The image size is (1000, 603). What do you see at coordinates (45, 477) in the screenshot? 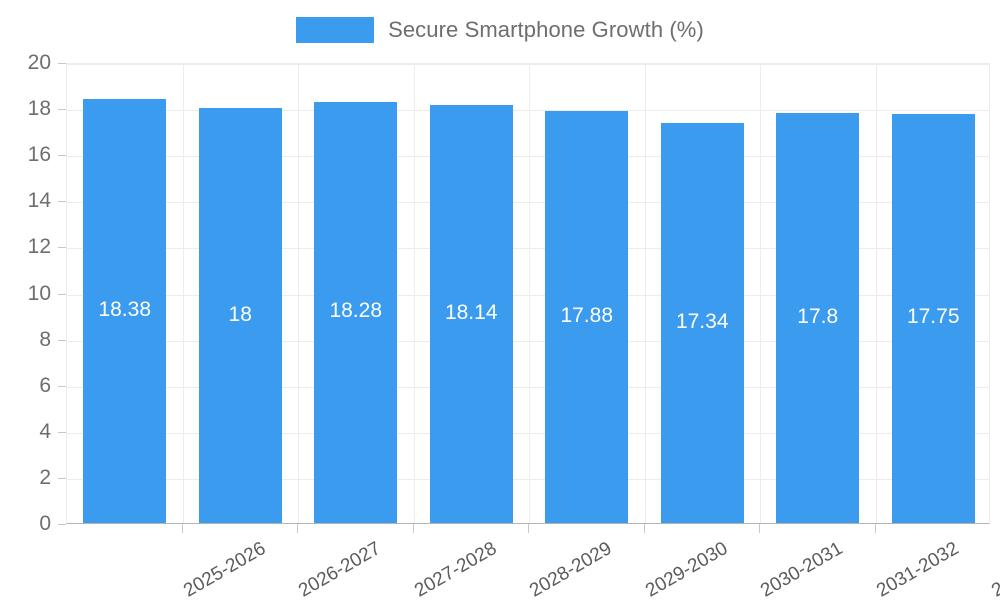
I see `y-tick-label: 2` at bounding box center [45, 477].